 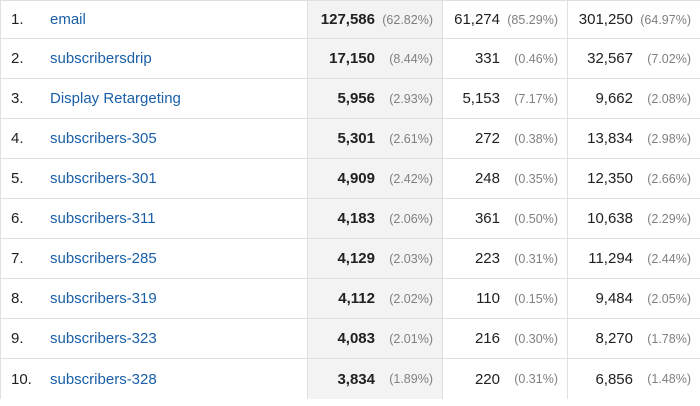 I want to click on metric1-value: 127,586, so click(x=347, y=19).